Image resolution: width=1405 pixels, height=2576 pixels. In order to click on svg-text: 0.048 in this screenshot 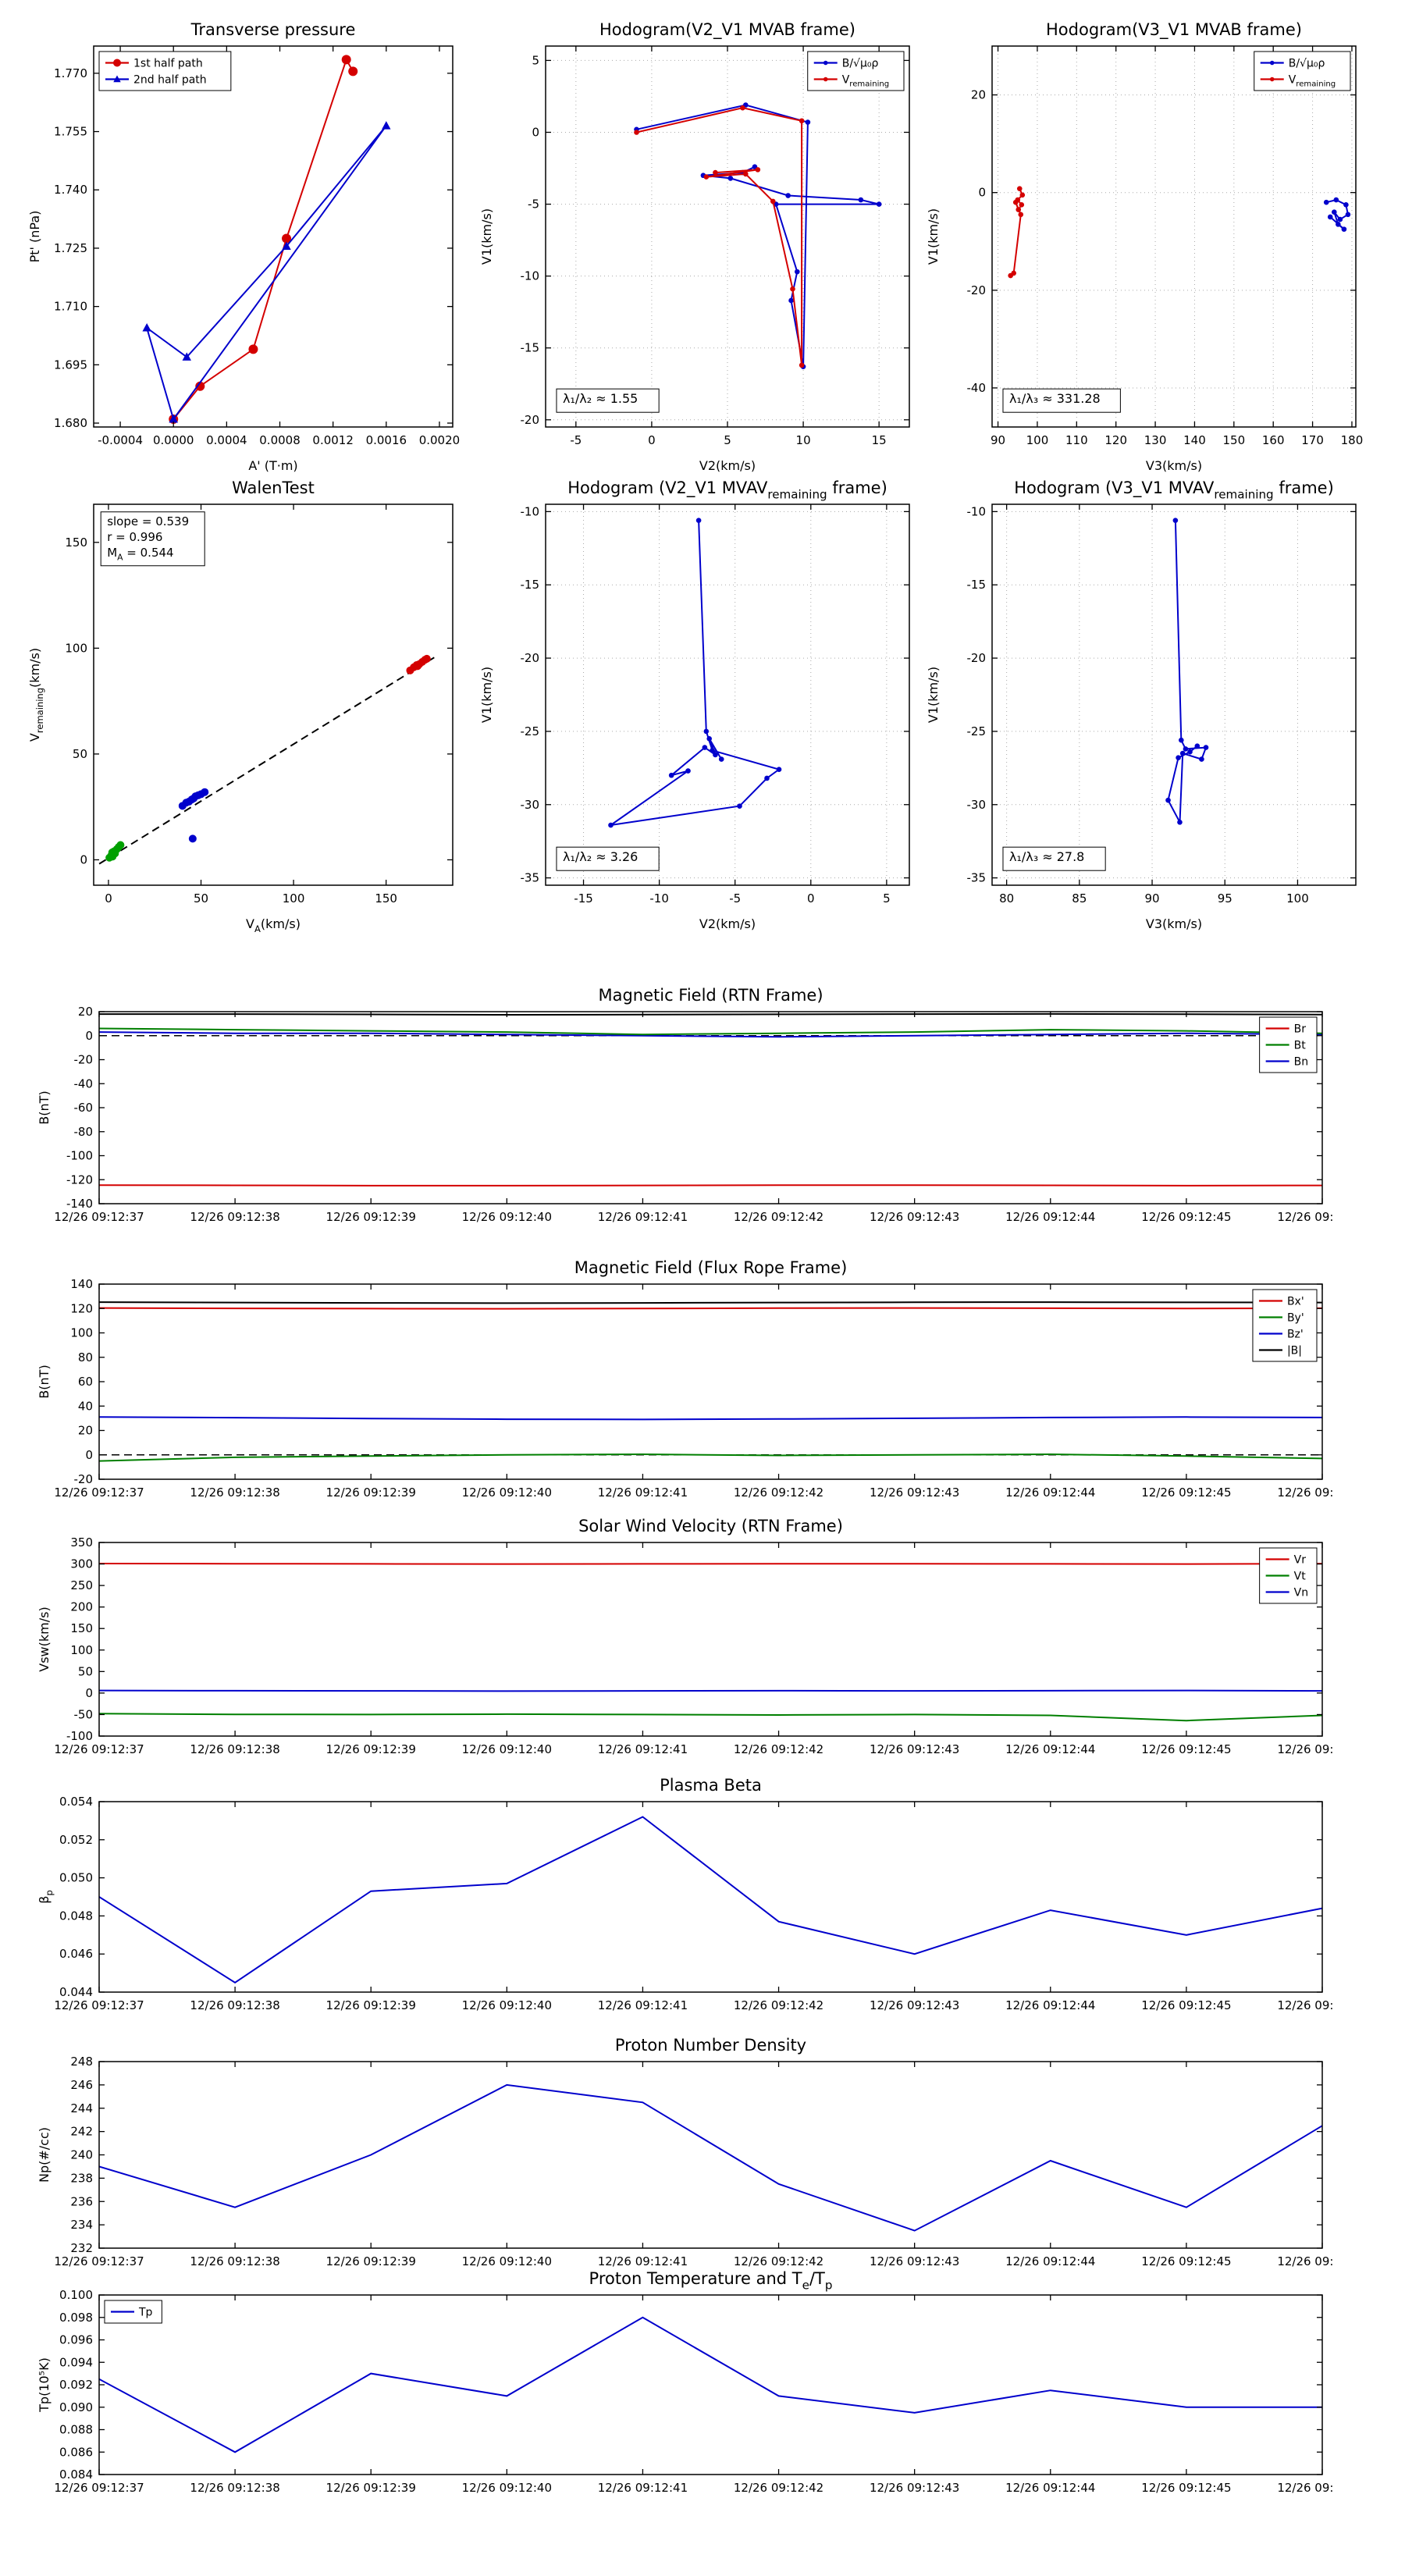, I will do `click(76, 1916)`.